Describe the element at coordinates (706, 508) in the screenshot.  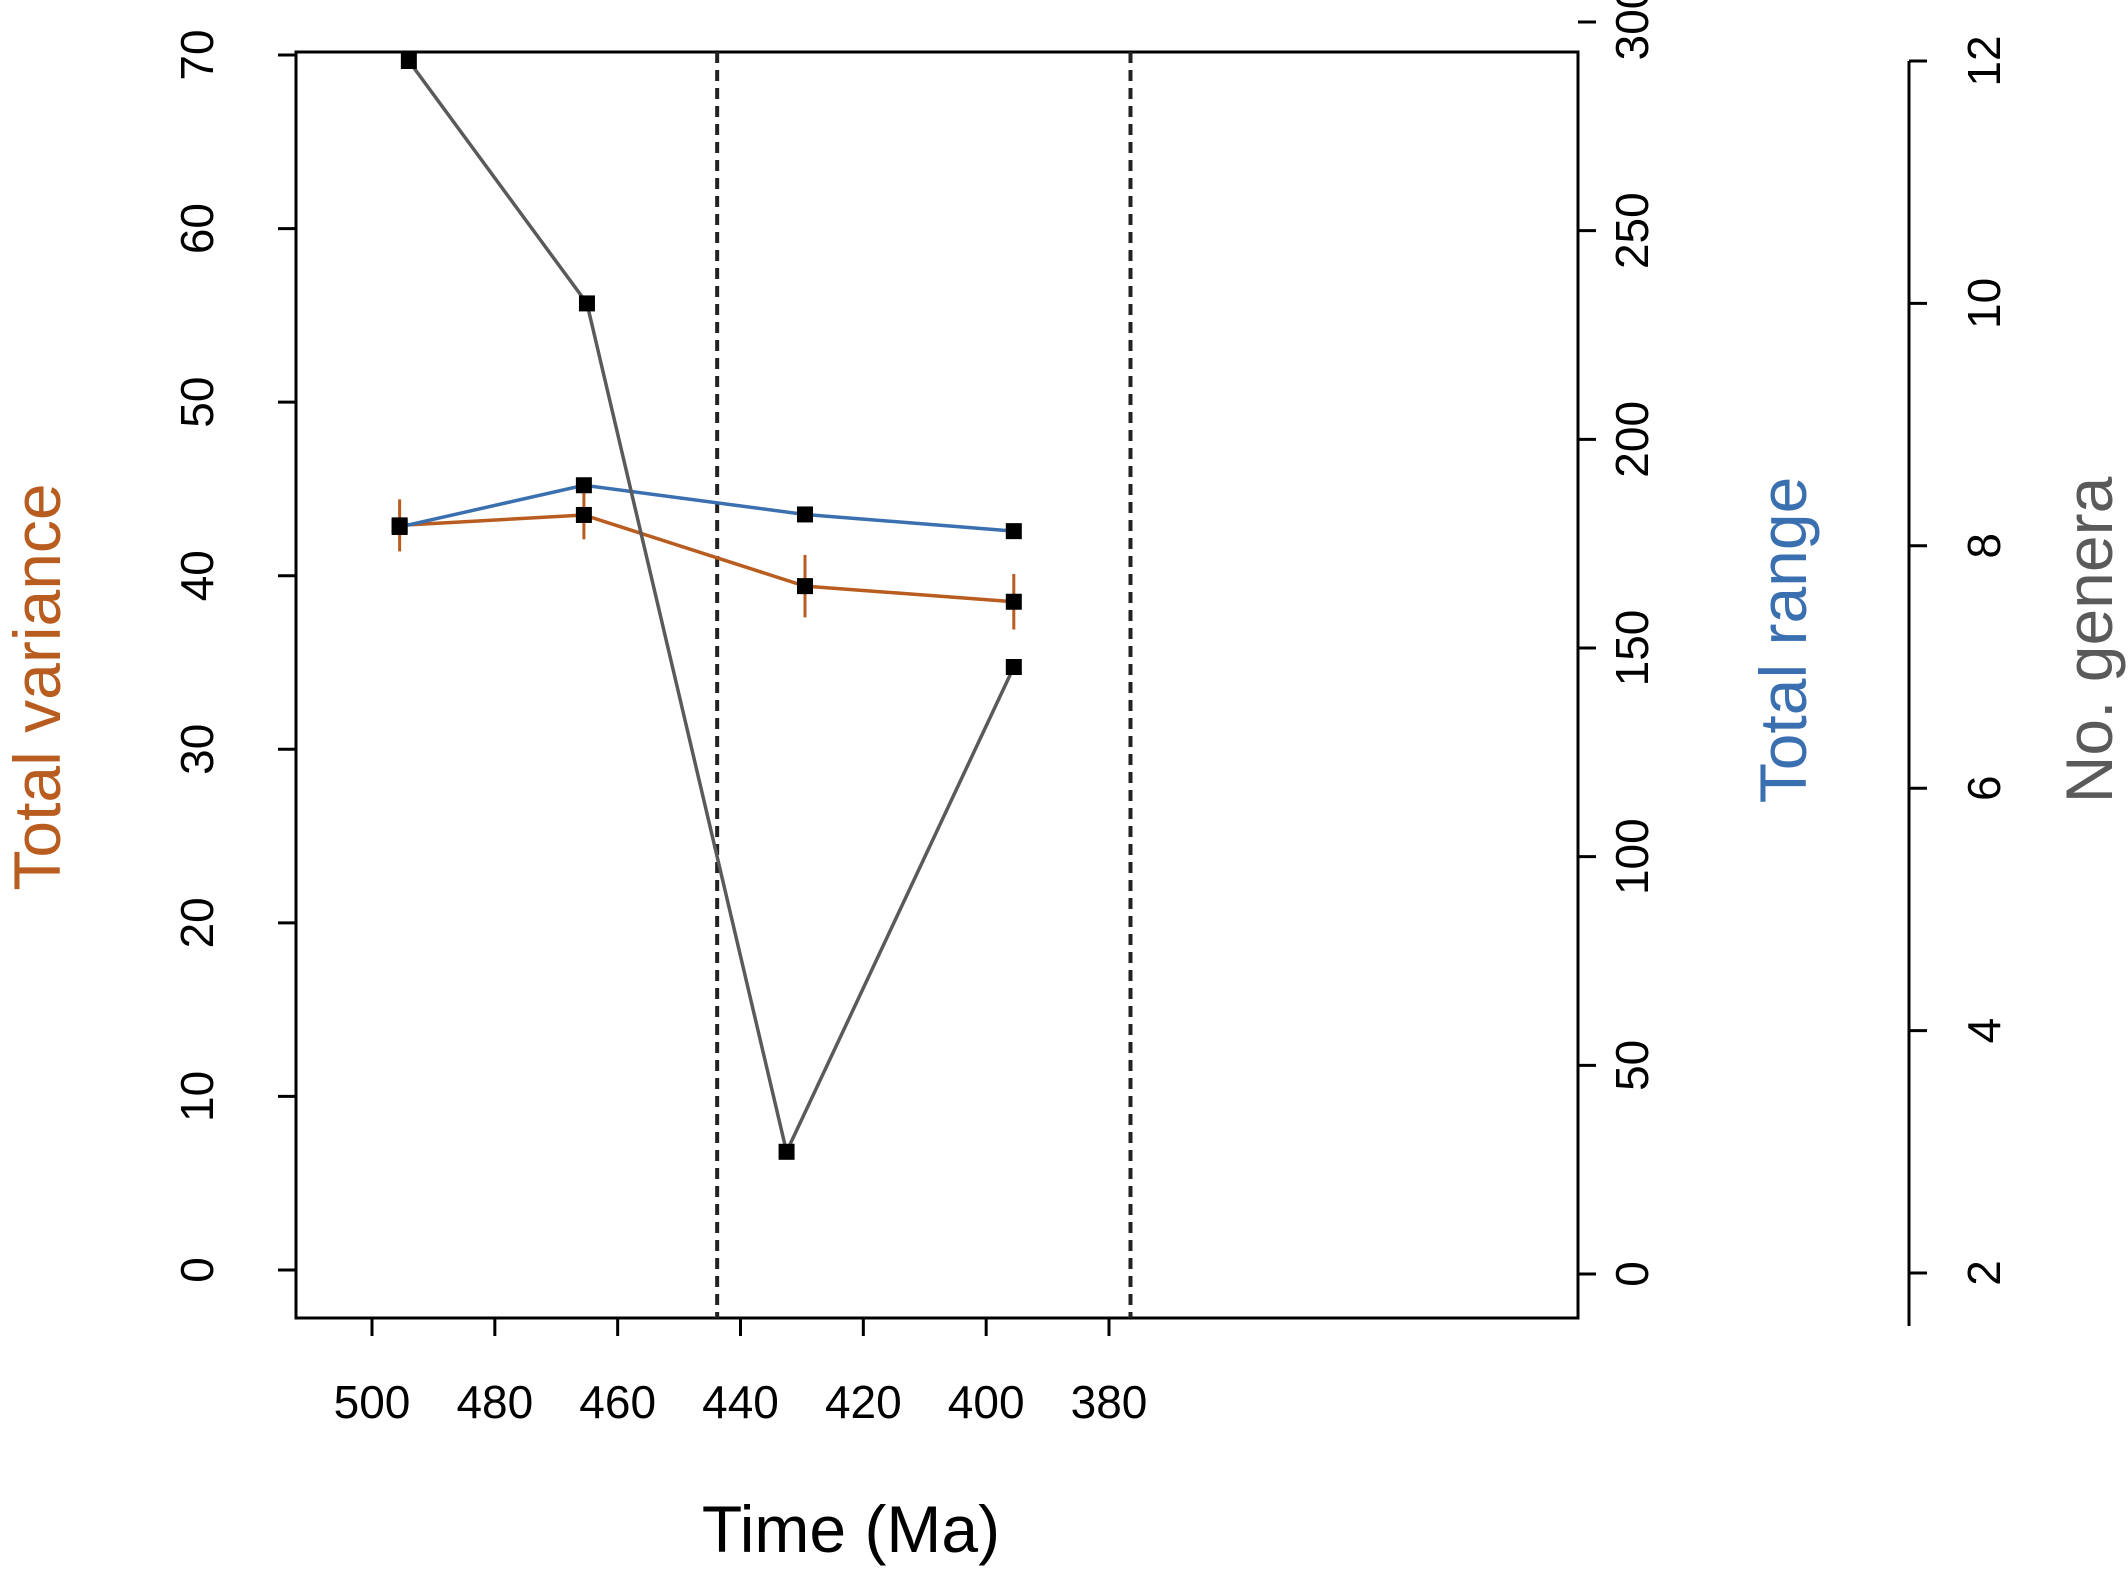
I see `series-1-line` at that location.